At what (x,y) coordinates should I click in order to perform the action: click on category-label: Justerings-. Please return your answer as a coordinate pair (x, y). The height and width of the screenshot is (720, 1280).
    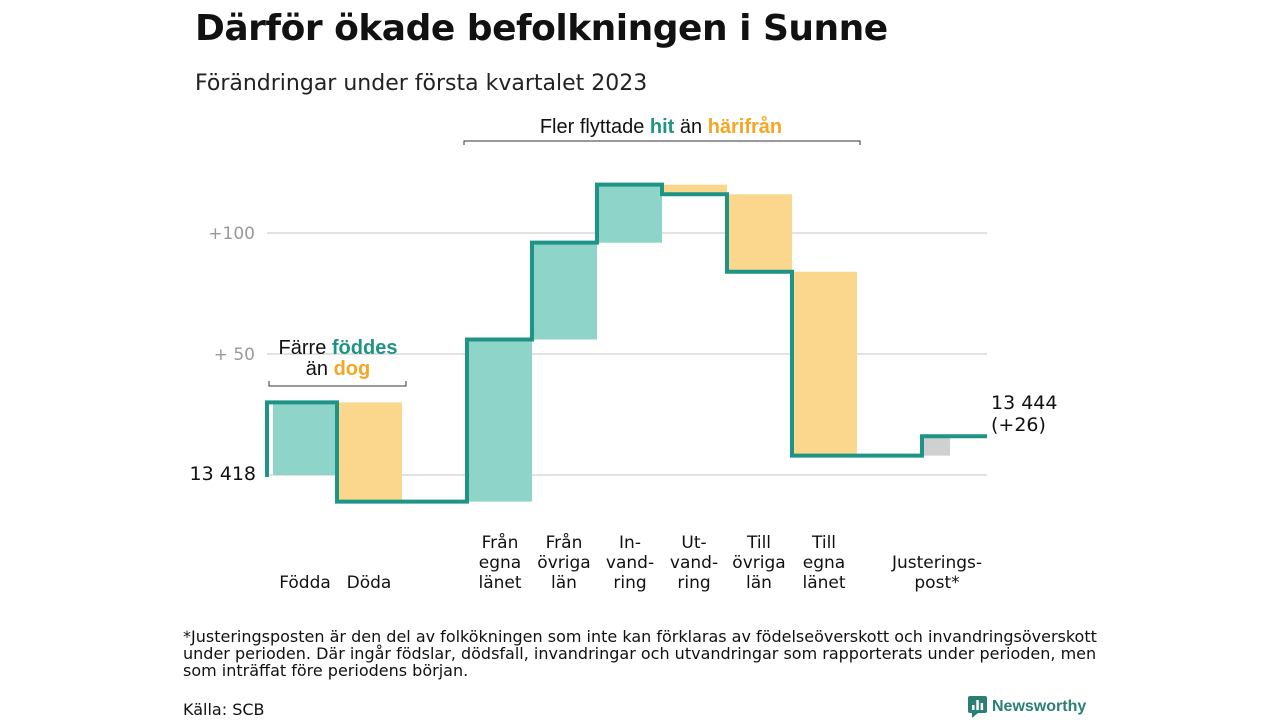
    Looking at the image, I should click on (936, 563).